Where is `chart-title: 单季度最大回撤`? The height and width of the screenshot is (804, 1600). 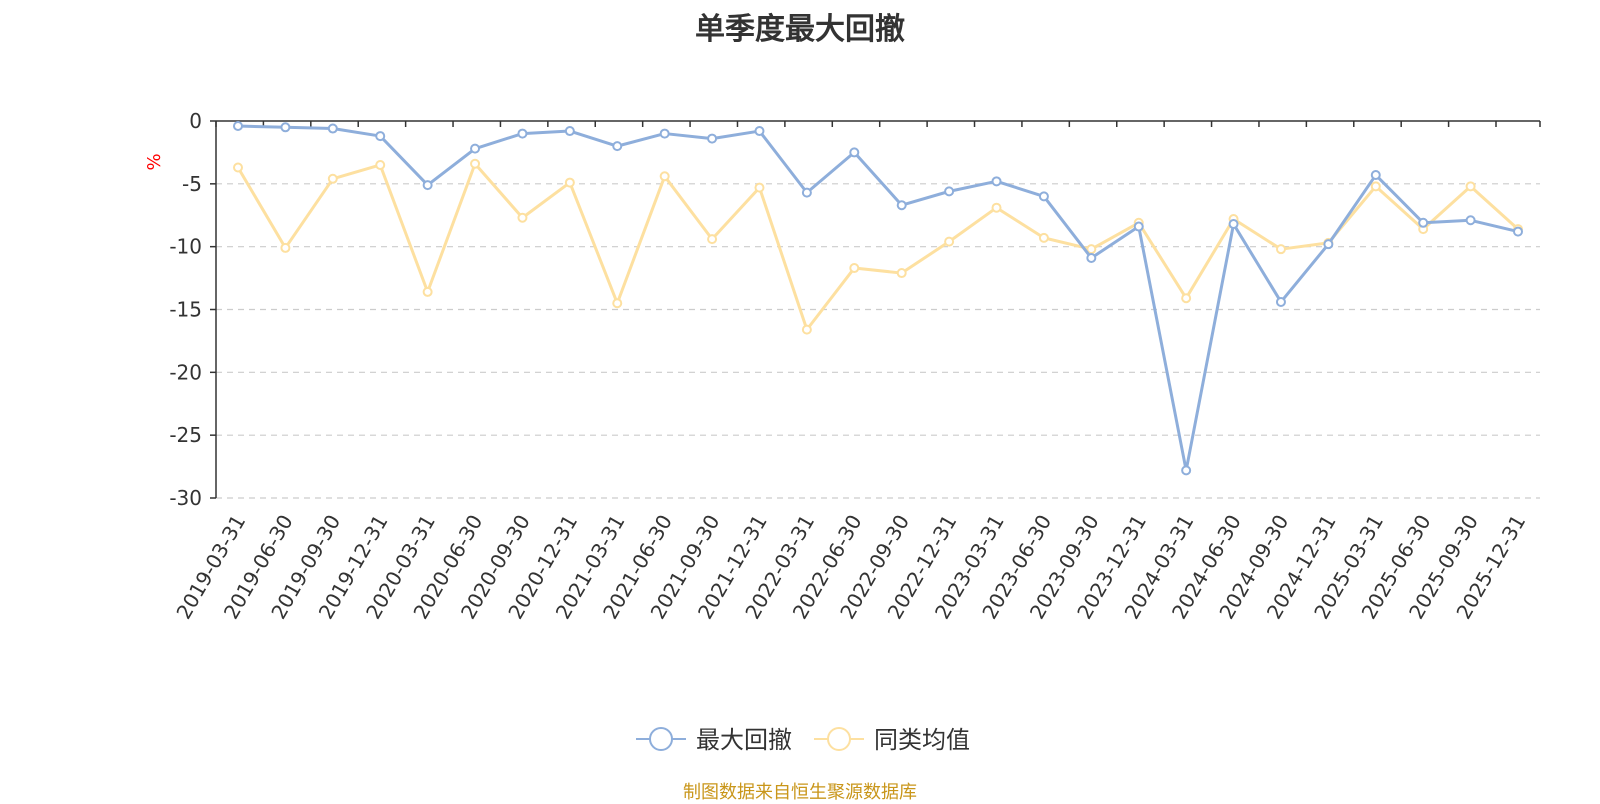 chart-title: 单季度最大回撤 is located at coordinates (800, 29).